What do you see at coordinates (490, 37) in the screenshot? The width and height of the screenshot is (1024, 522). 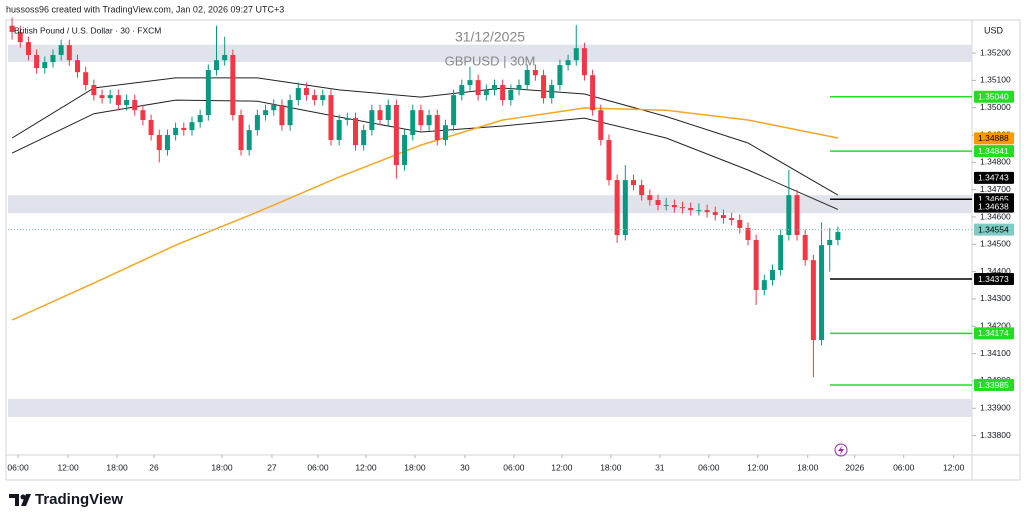 I see `watermark-title: 31/12/2025` at bounding box center [490, 37].